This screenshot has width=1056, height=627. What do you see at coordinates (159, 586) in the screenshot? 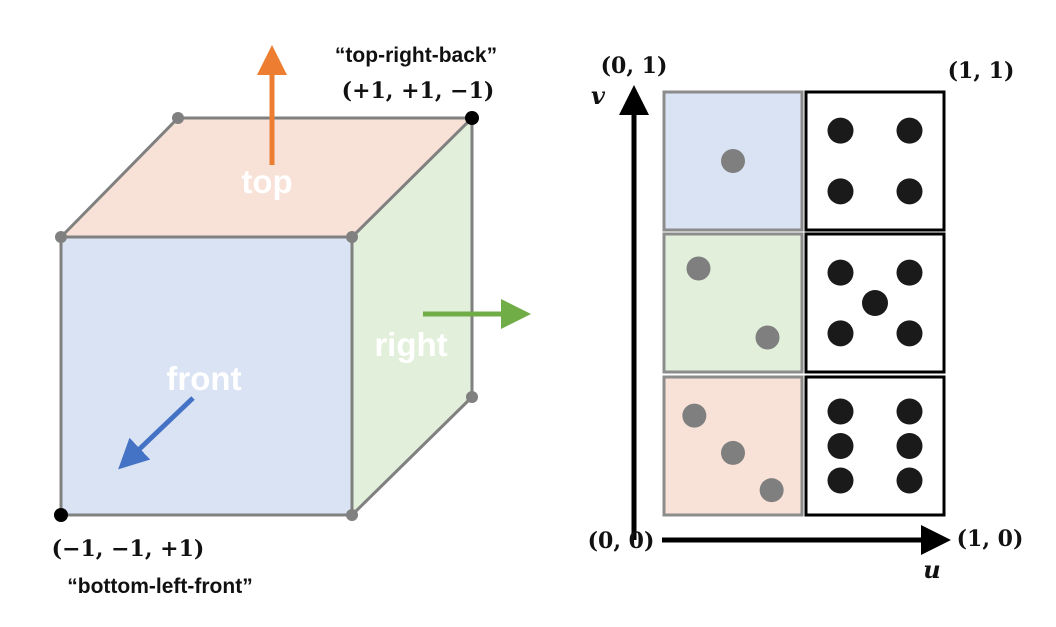
I see `bottom-left-front-label: “bottom-left-front”` at bounding box center [159, 586].